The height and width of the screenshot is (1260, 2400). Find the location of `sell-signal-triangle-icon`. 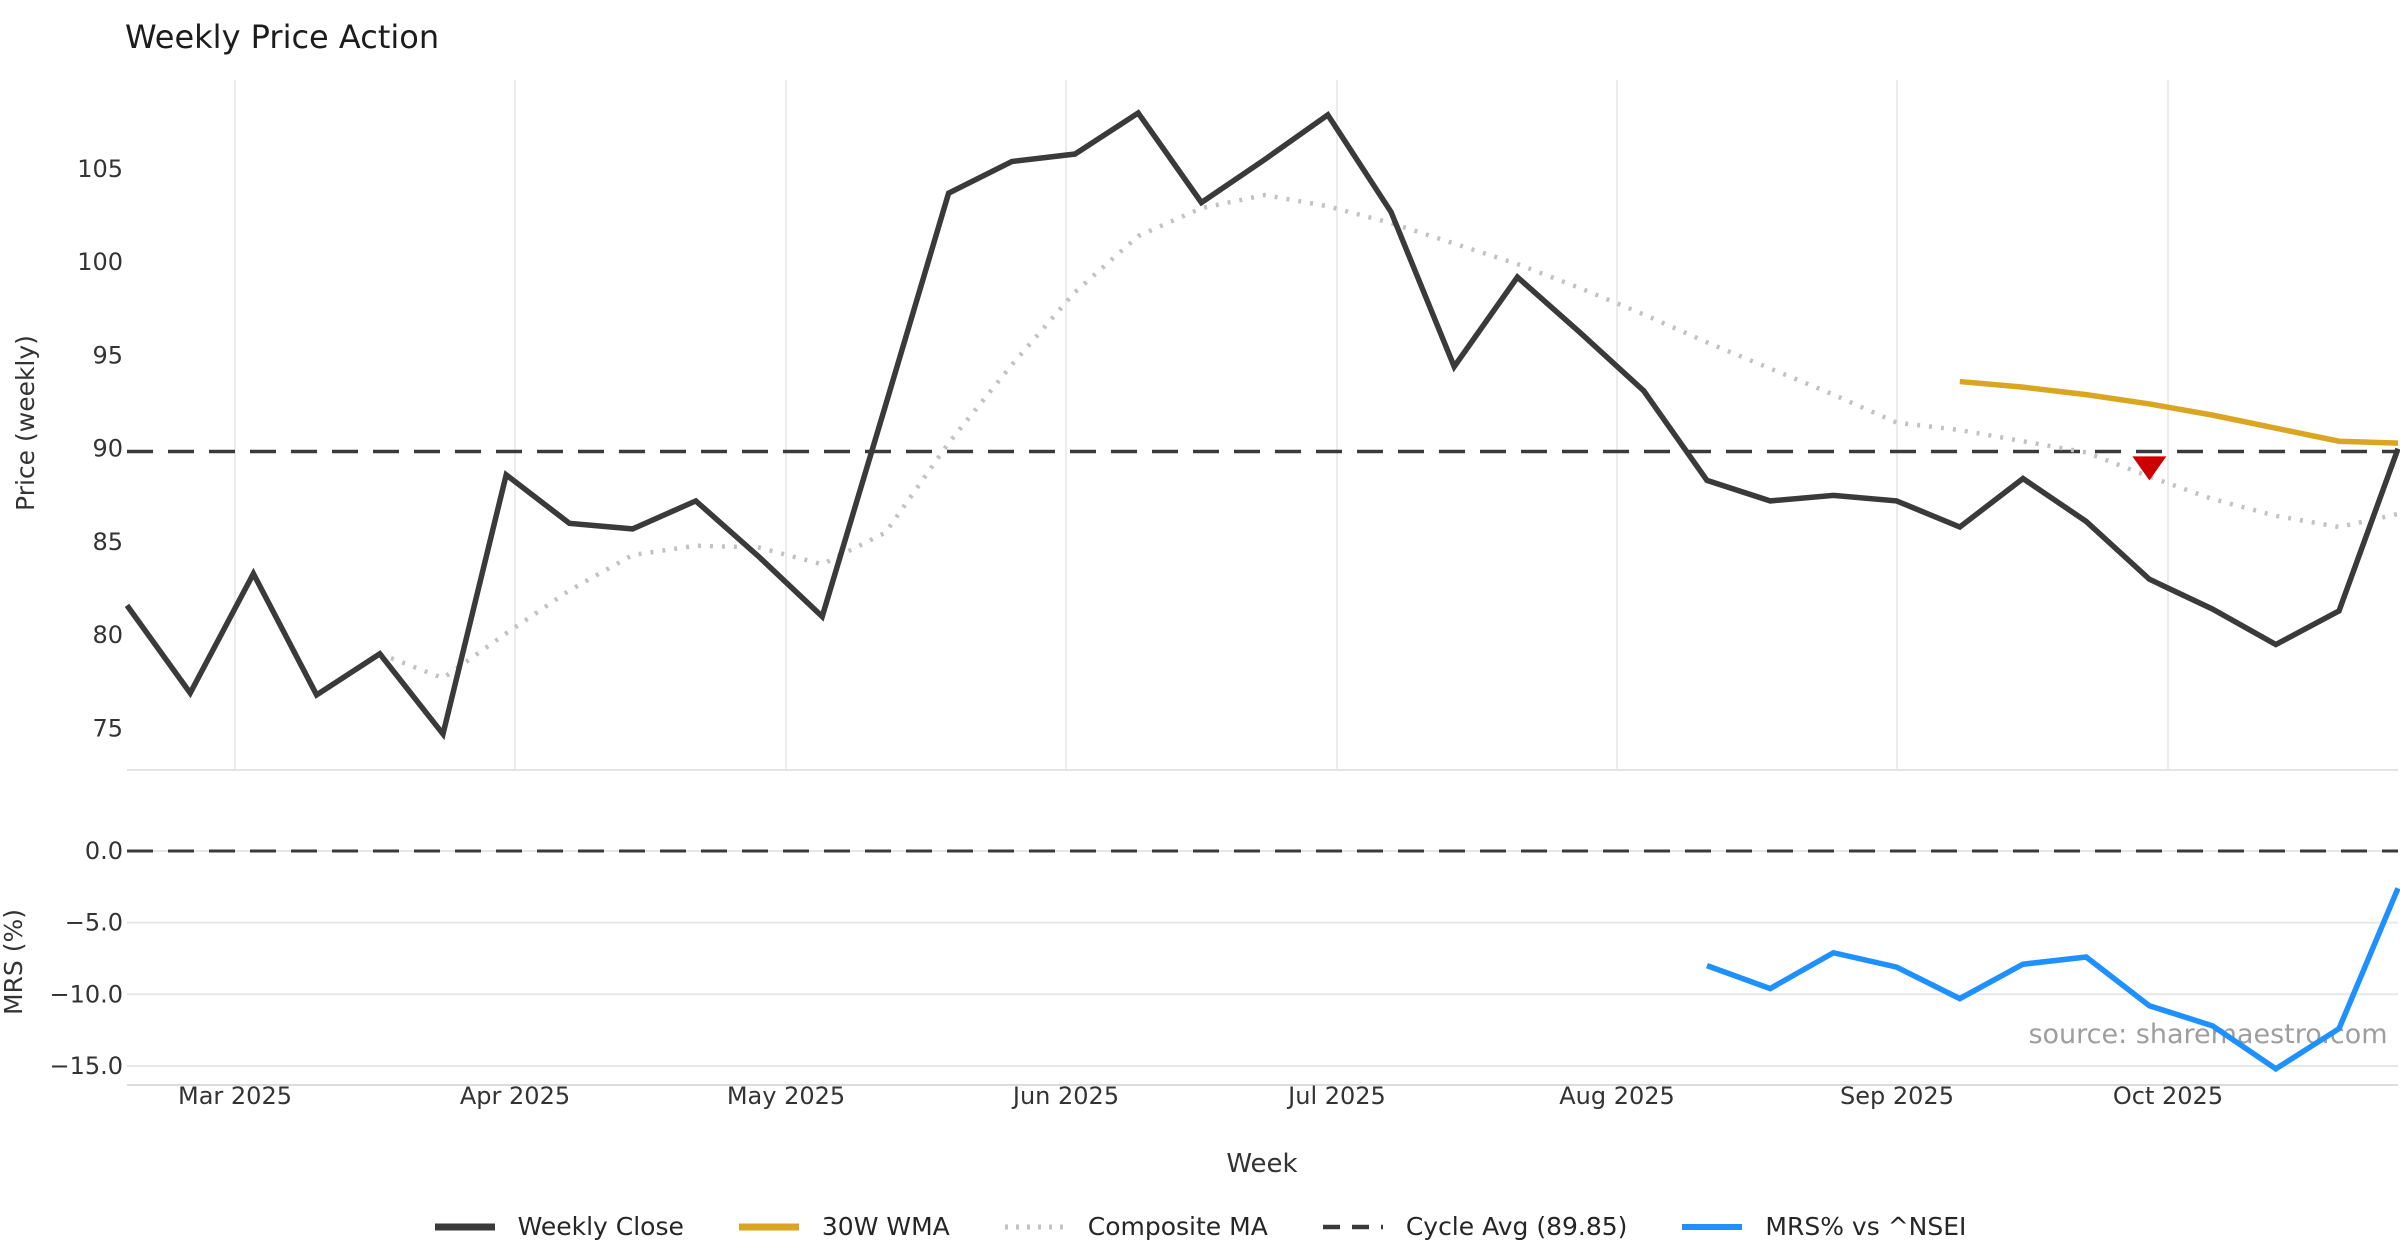

sell-signal-triangle-icon is located at coordinates (2149, 468).